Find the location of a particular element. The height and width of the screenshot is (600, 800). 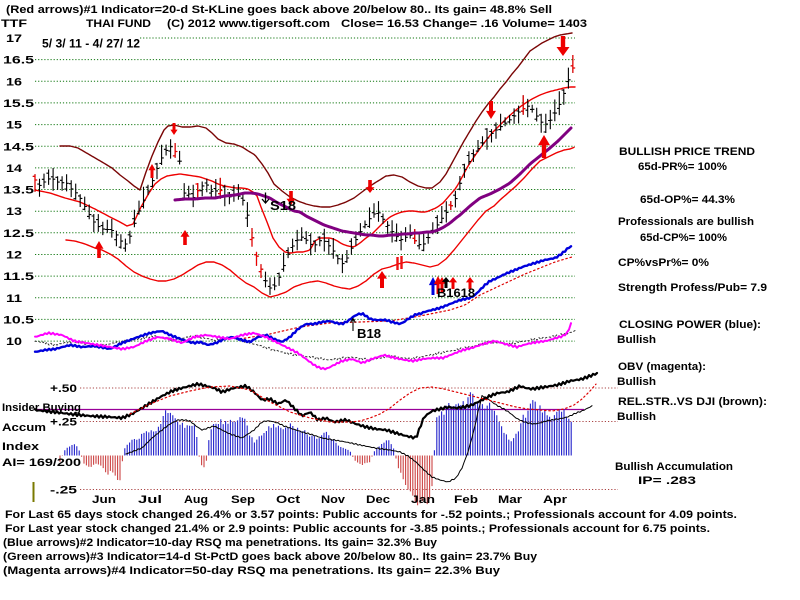

svg-text: Apr is located at coordinates (555, 500).